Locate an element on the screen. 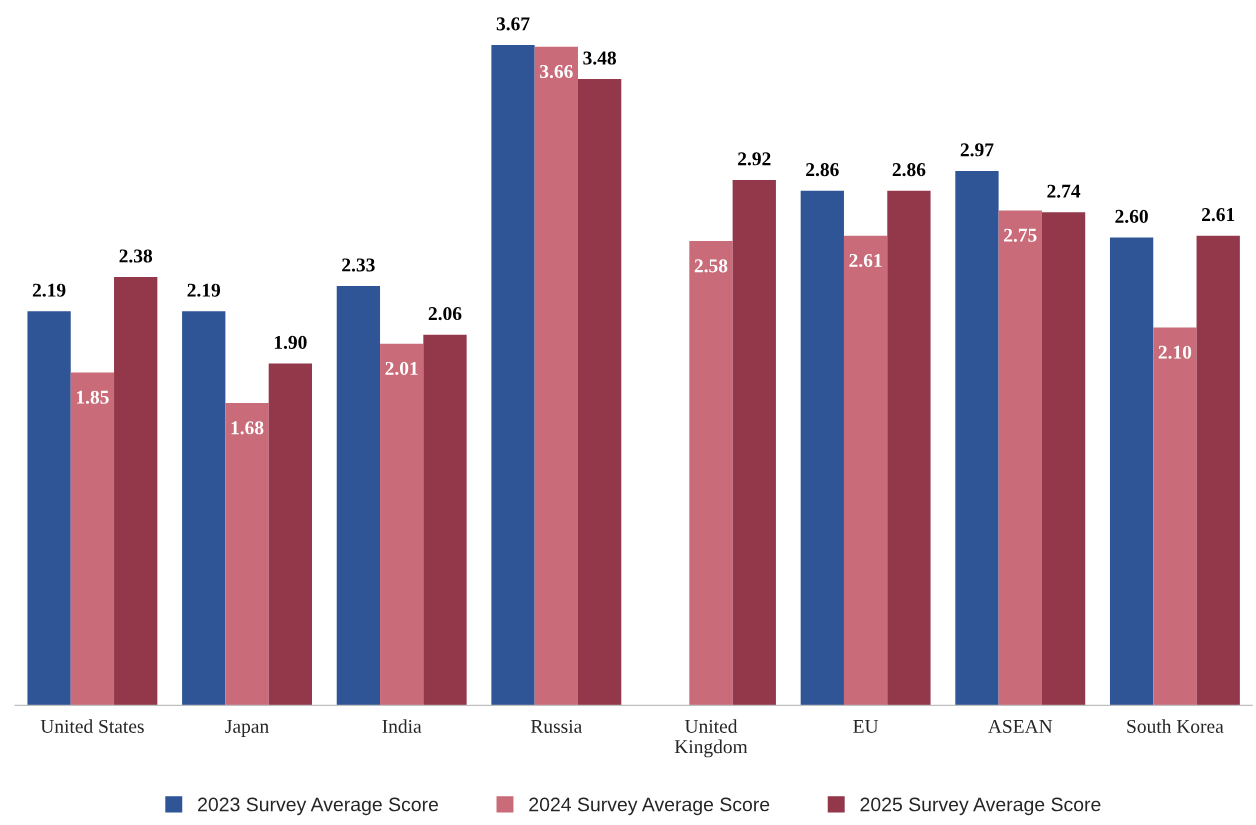 The width and height of the screenshot is (1256, 825). data-label: 2.74 is located at coordinates (1064, 191).